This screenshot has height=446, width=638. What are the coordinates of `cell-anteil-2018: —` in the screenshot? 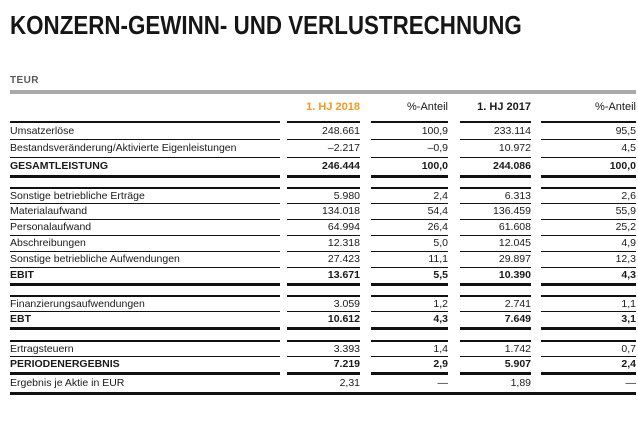 It's located at (409, 382).